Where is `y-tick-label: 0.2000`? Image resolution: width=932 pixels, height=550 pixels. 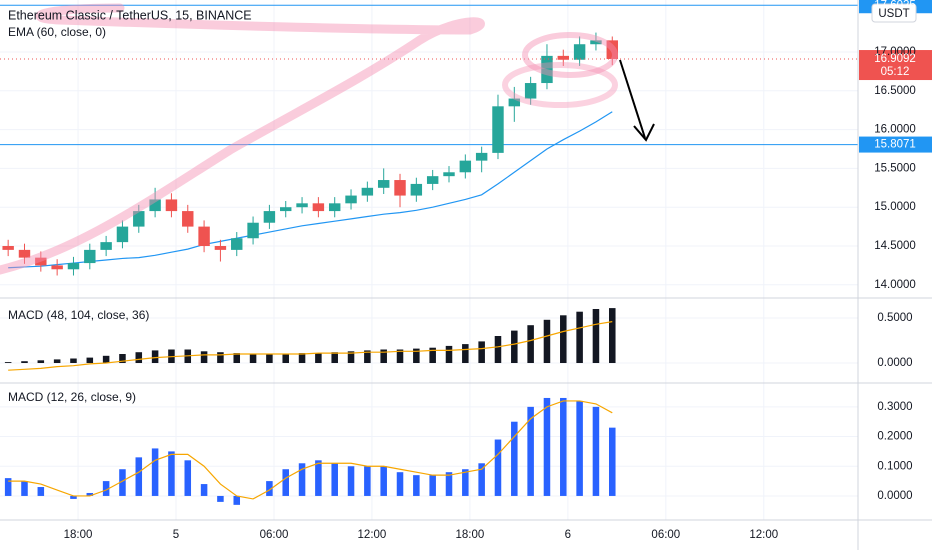 y-tick-label: 0.2000 is located at coordinates (894, 437).